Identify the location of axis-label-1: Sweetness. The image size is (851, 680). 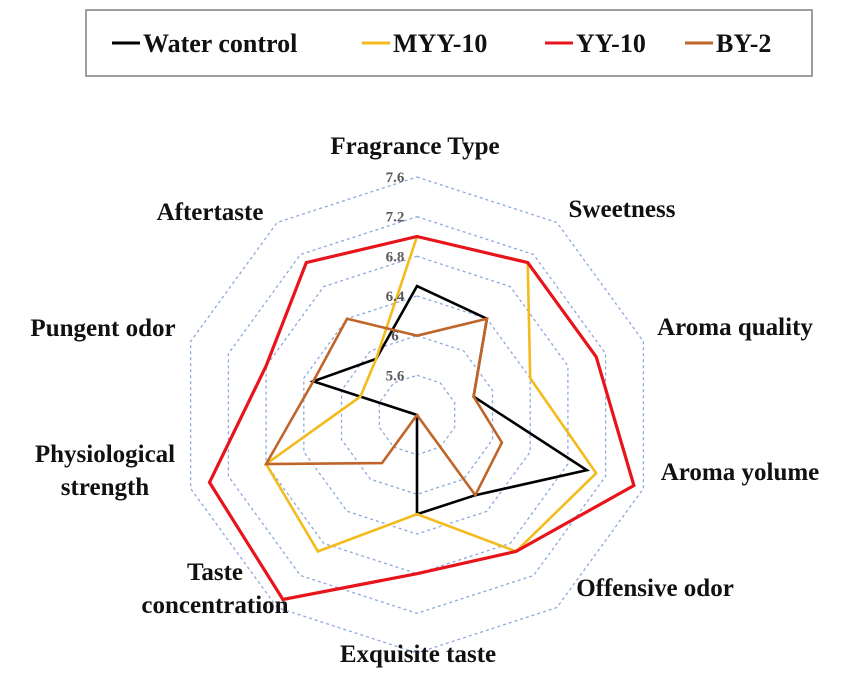
(622, 209).